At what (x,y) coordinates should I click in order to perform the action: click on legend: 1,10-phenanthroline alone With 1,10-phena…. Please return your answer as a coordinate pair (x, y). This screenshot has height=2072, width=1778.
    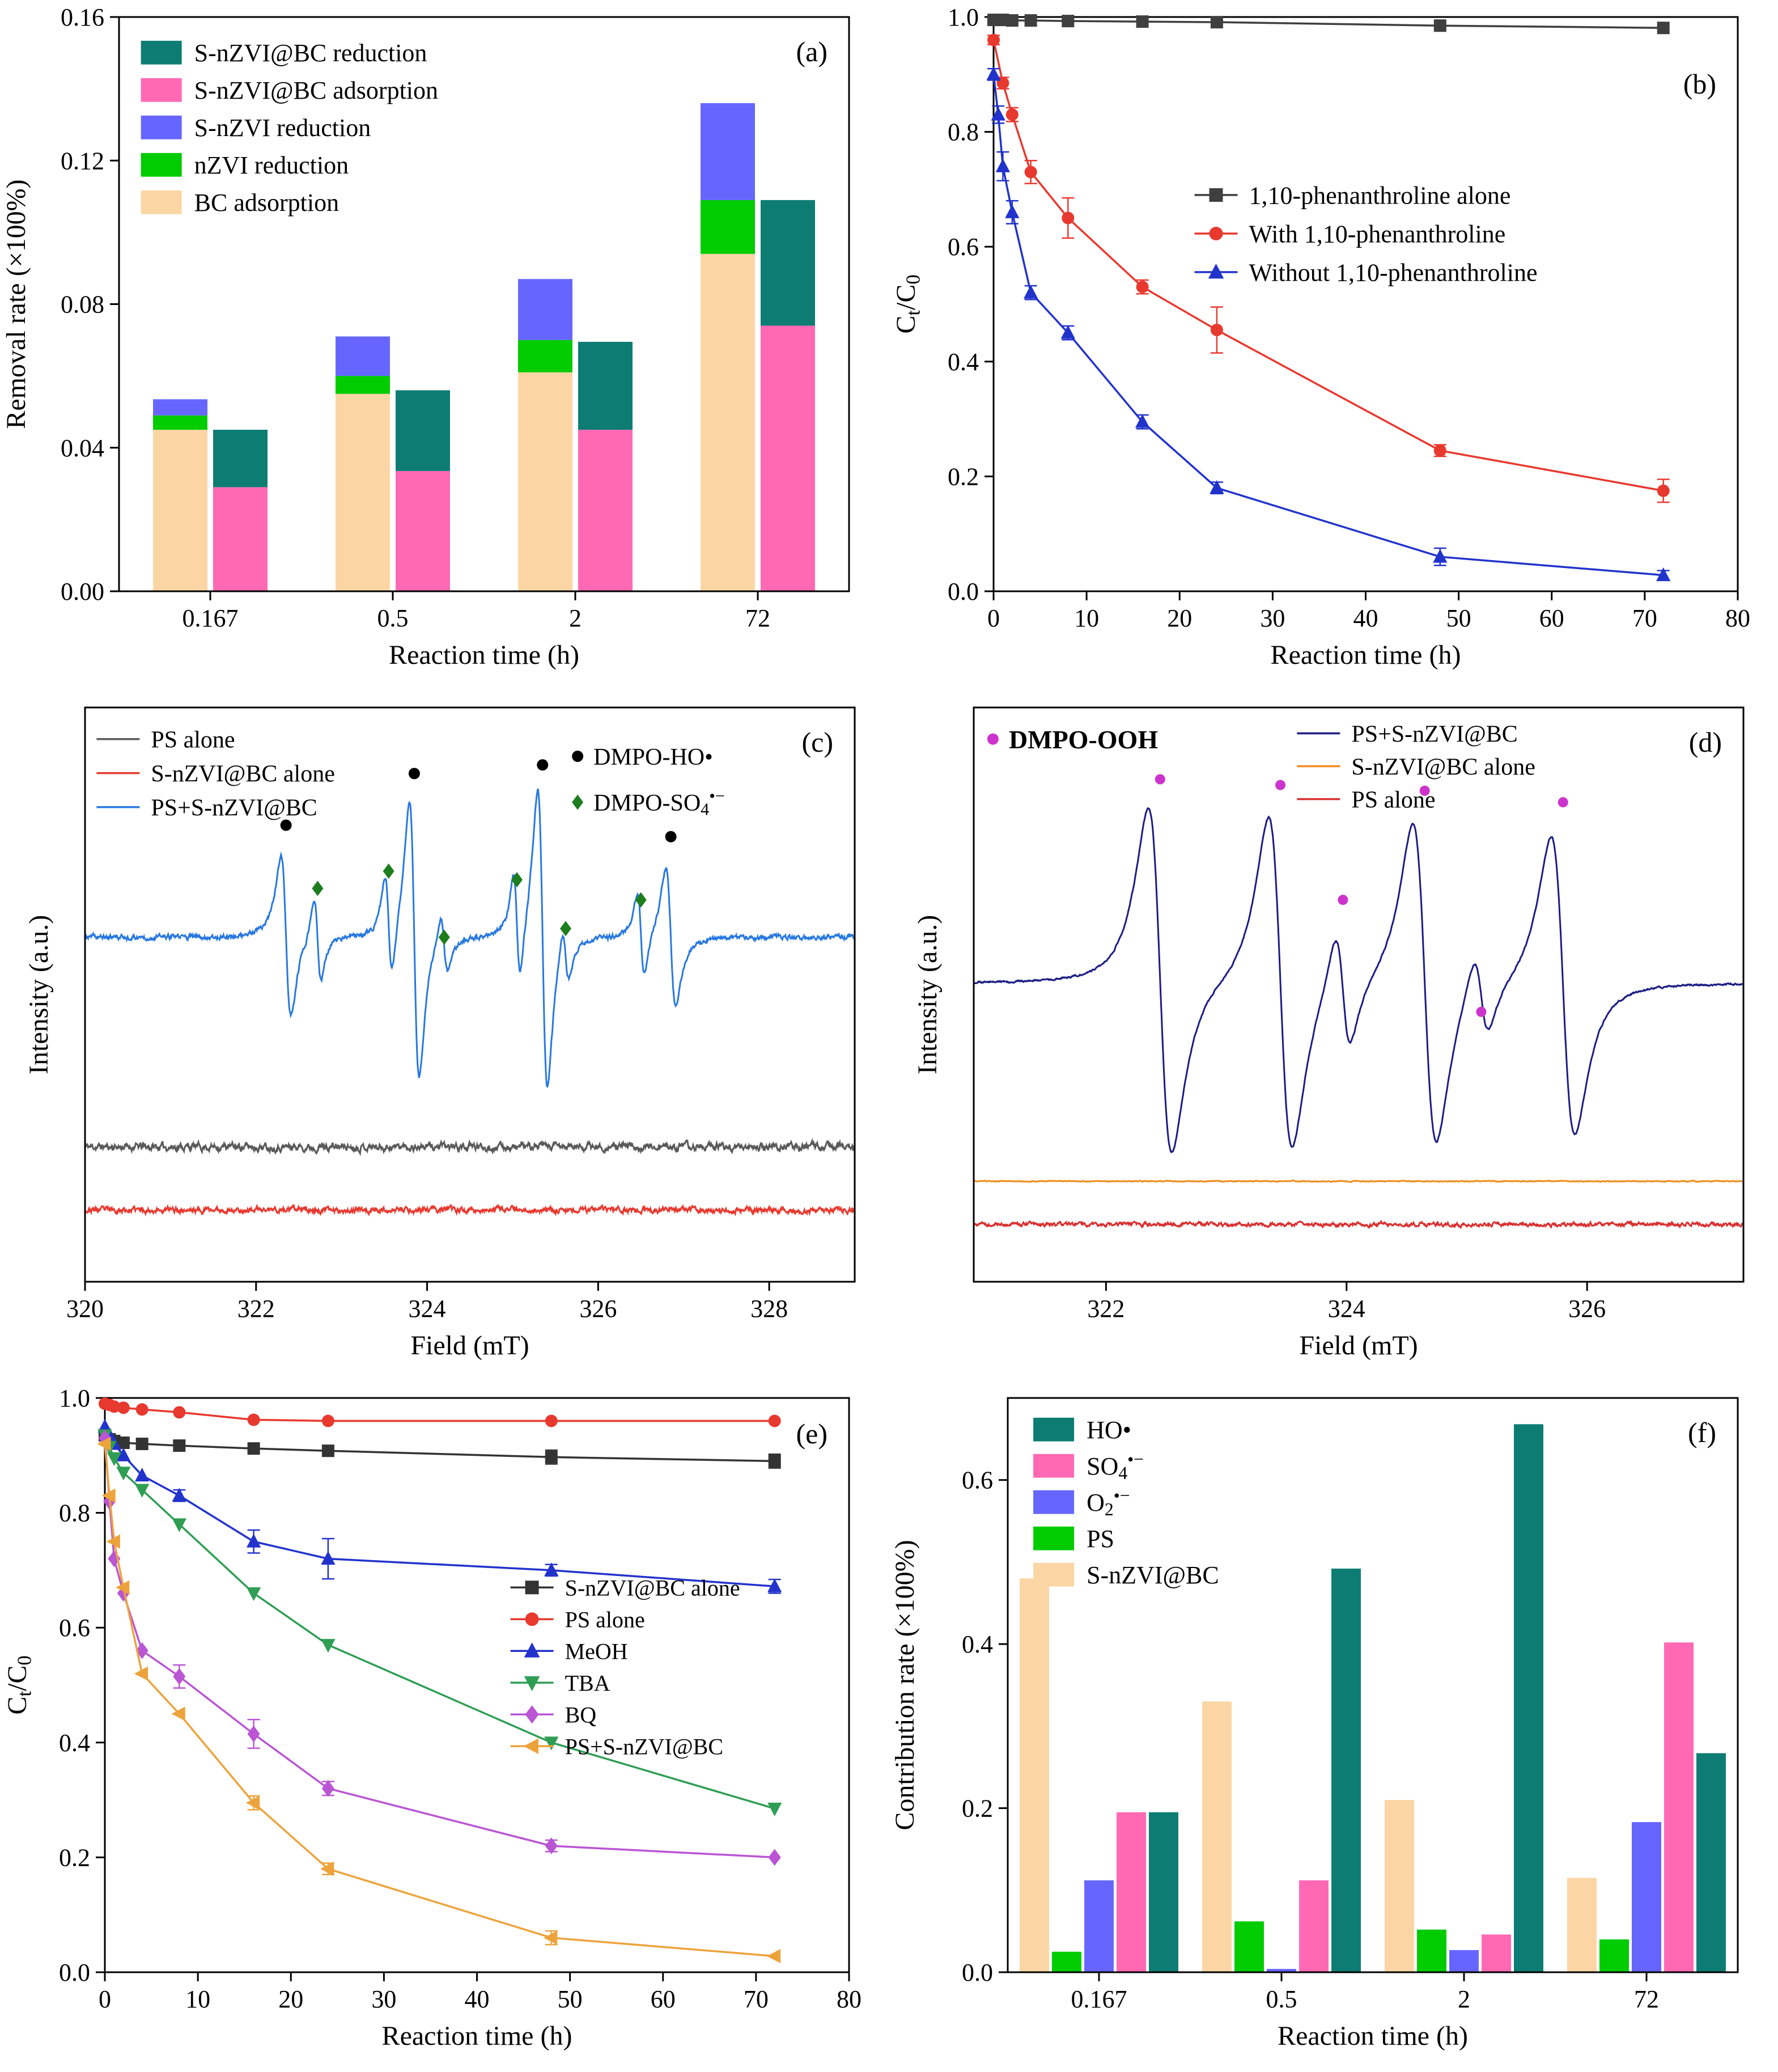
    Looking at the image, I should click on (1366, 233).